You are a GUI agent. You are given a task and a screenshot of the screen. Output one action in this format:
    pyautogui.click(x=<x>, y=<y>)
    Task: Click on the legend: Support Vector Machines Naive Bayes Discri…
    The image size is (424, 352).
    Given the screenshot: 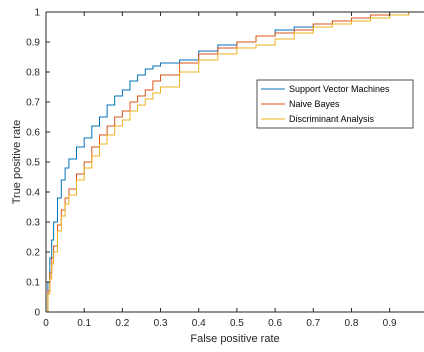 What is the action you would take?
    pyautogui.click(x=335, y=104)
    